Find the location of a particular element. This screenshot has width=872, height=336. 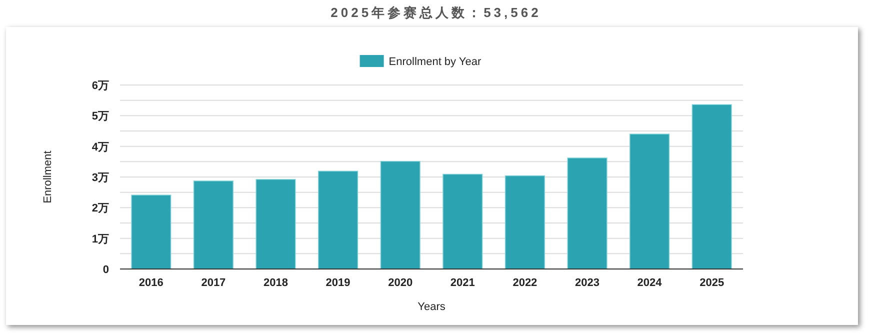

legend-label: Enrollment by Year is located at coordinates (435, 62).